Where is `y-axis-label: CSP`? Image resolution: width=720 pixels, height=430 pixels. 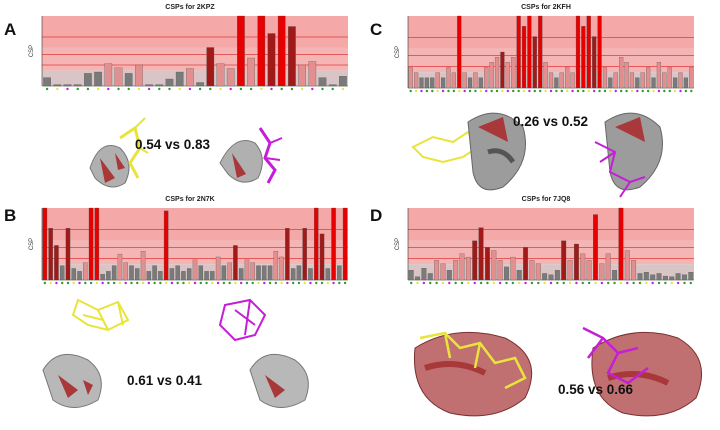 y-axis-label: CSP is located at coordinates (398, 52).